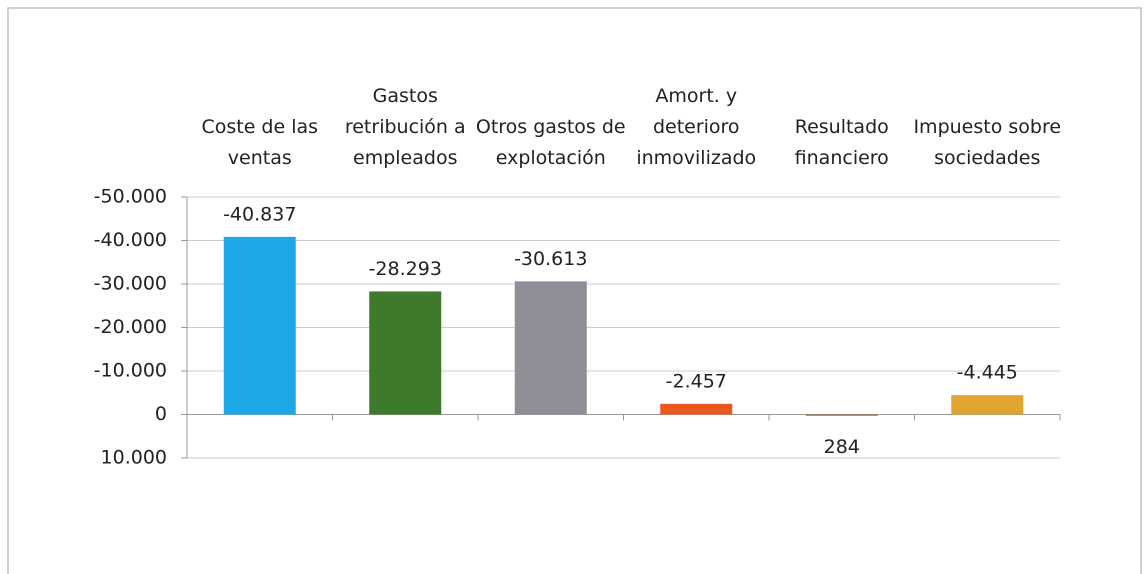  I want to click on value-label: 284, so click(842, 447).